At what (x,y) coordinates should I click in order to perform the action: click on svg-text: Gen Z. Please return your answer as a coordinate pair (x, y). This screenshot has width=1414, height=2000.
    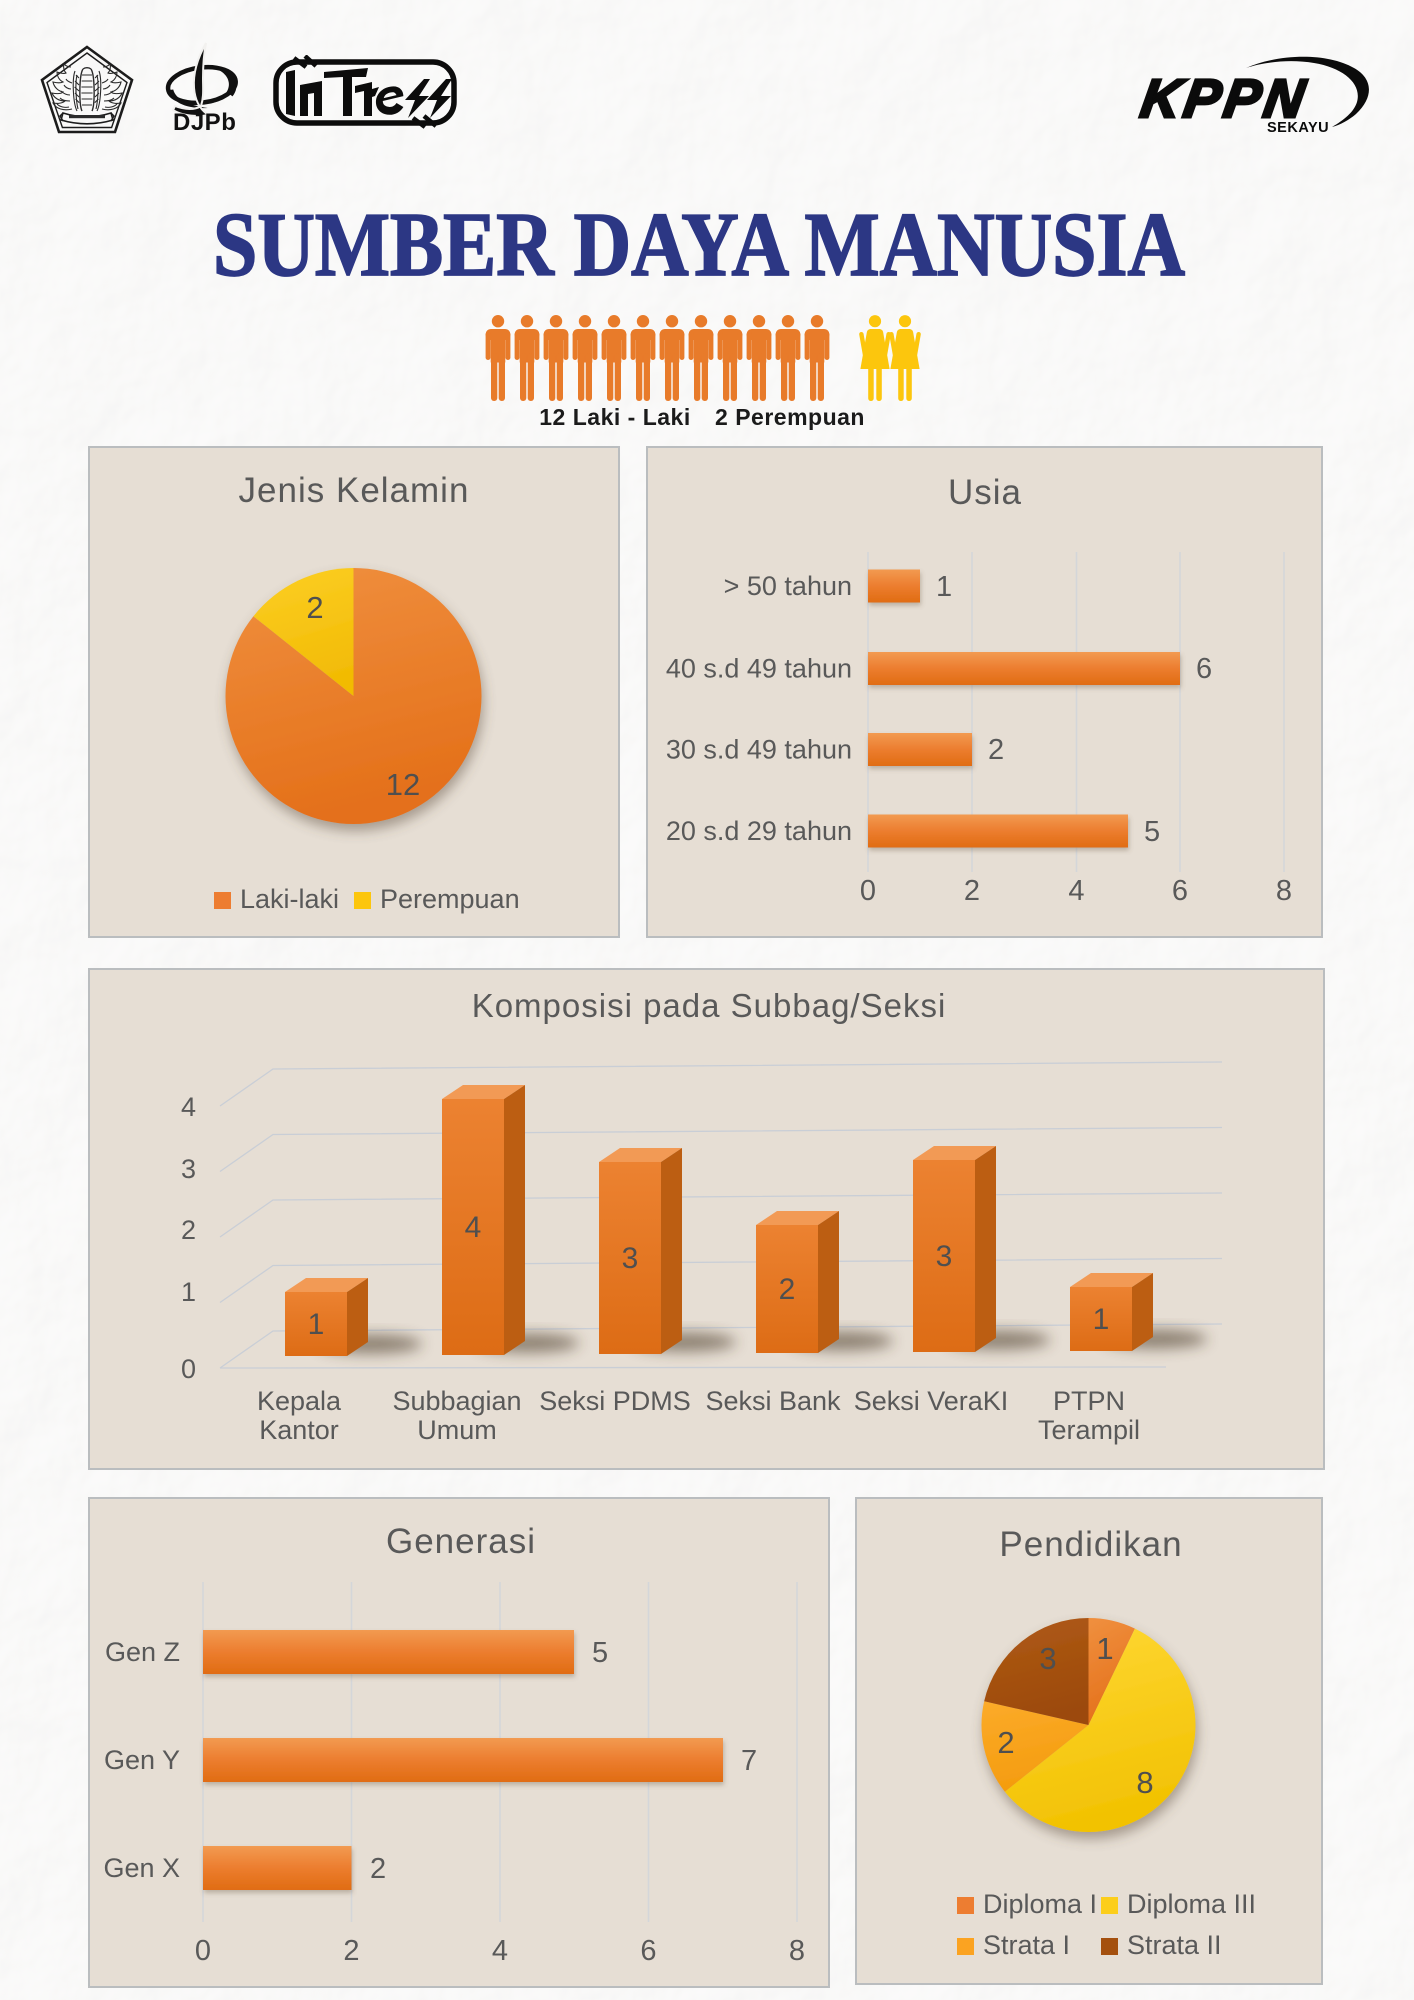
    Looking at the image, I should click on (142, 1652).